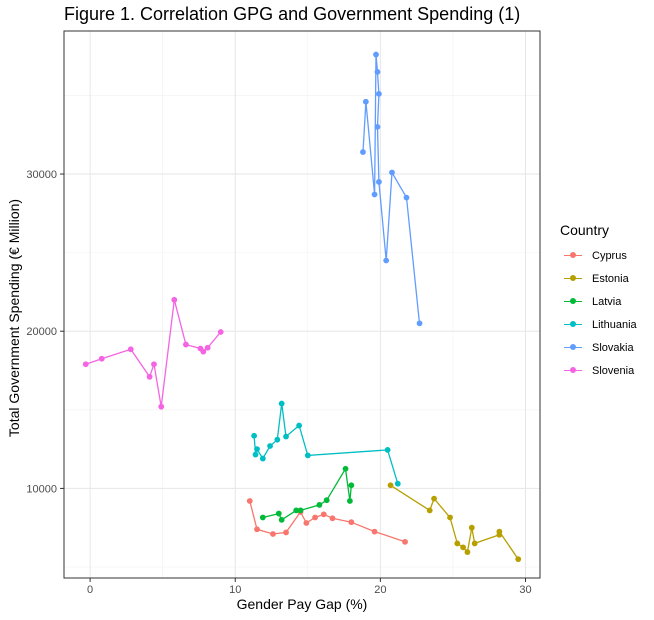 This screenshot has height=620, width=654. I want to click on legend-label: Estonia, so click(610, 278).